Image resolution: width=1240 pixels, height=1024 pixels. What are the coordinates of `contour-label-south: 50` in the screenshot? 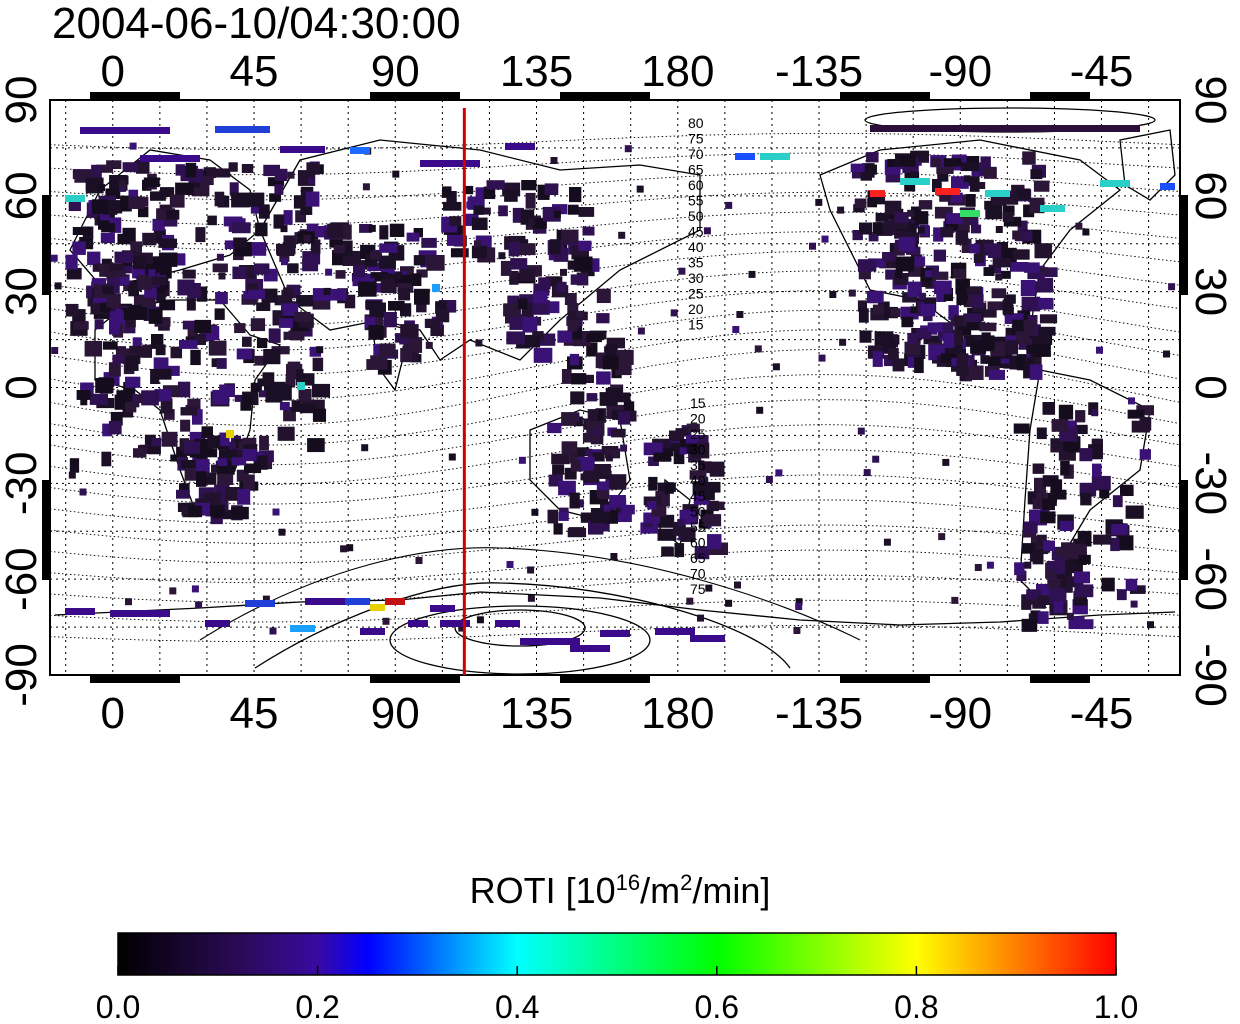 It's located at (698, 512).